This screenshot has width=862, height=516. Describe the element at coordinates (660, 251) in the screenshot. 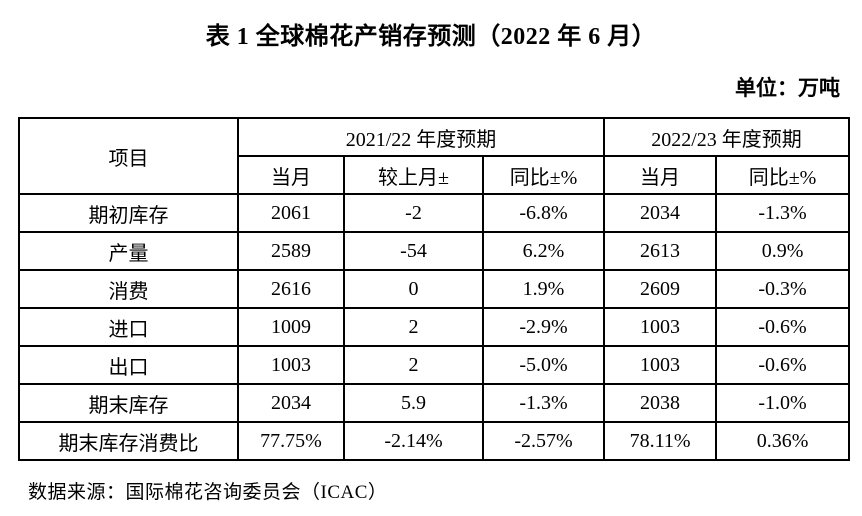

I see `cell: 2613` at that location.